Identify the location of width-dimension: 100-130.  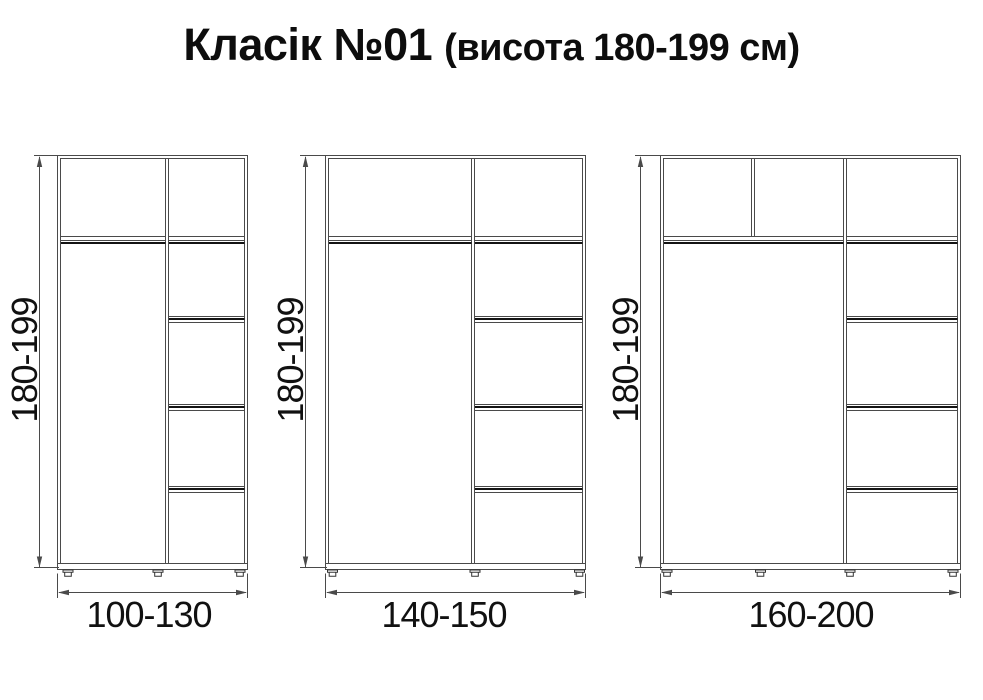
(152, 604).